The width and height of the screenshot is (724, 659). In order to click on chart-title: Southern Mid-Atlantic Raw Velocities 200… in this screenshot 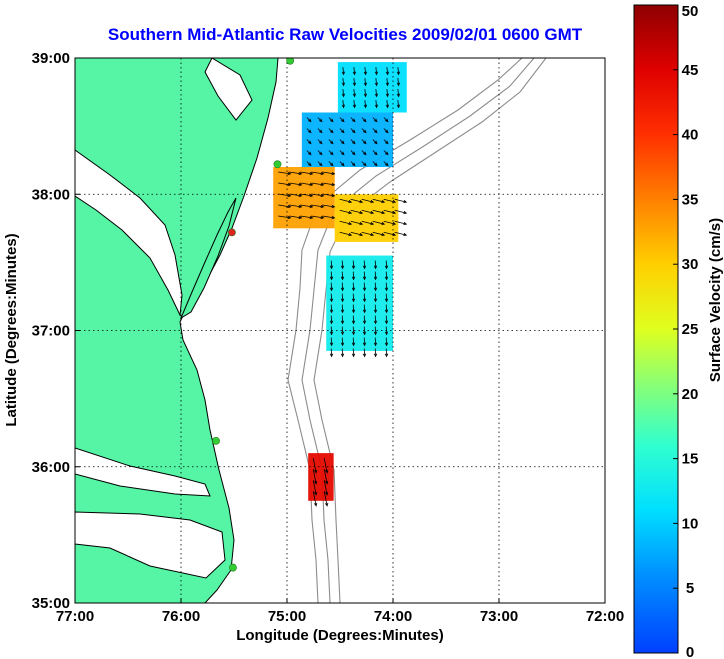, I will do `click(345, 34)`.